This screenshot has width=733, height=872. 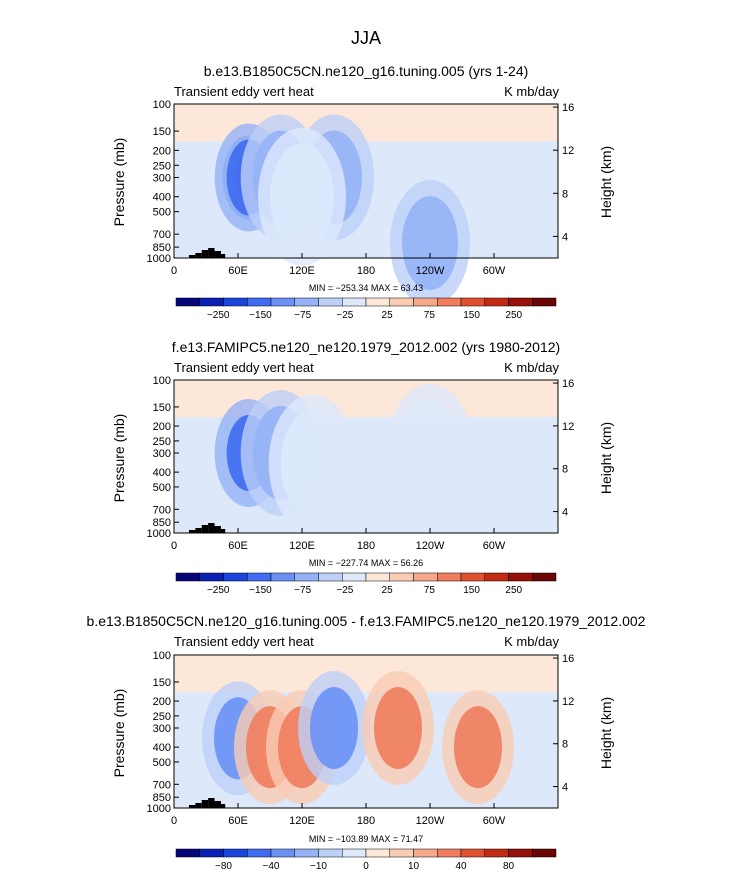 I want to click on y2-tick-label: 16, so click(x=568, y=108).